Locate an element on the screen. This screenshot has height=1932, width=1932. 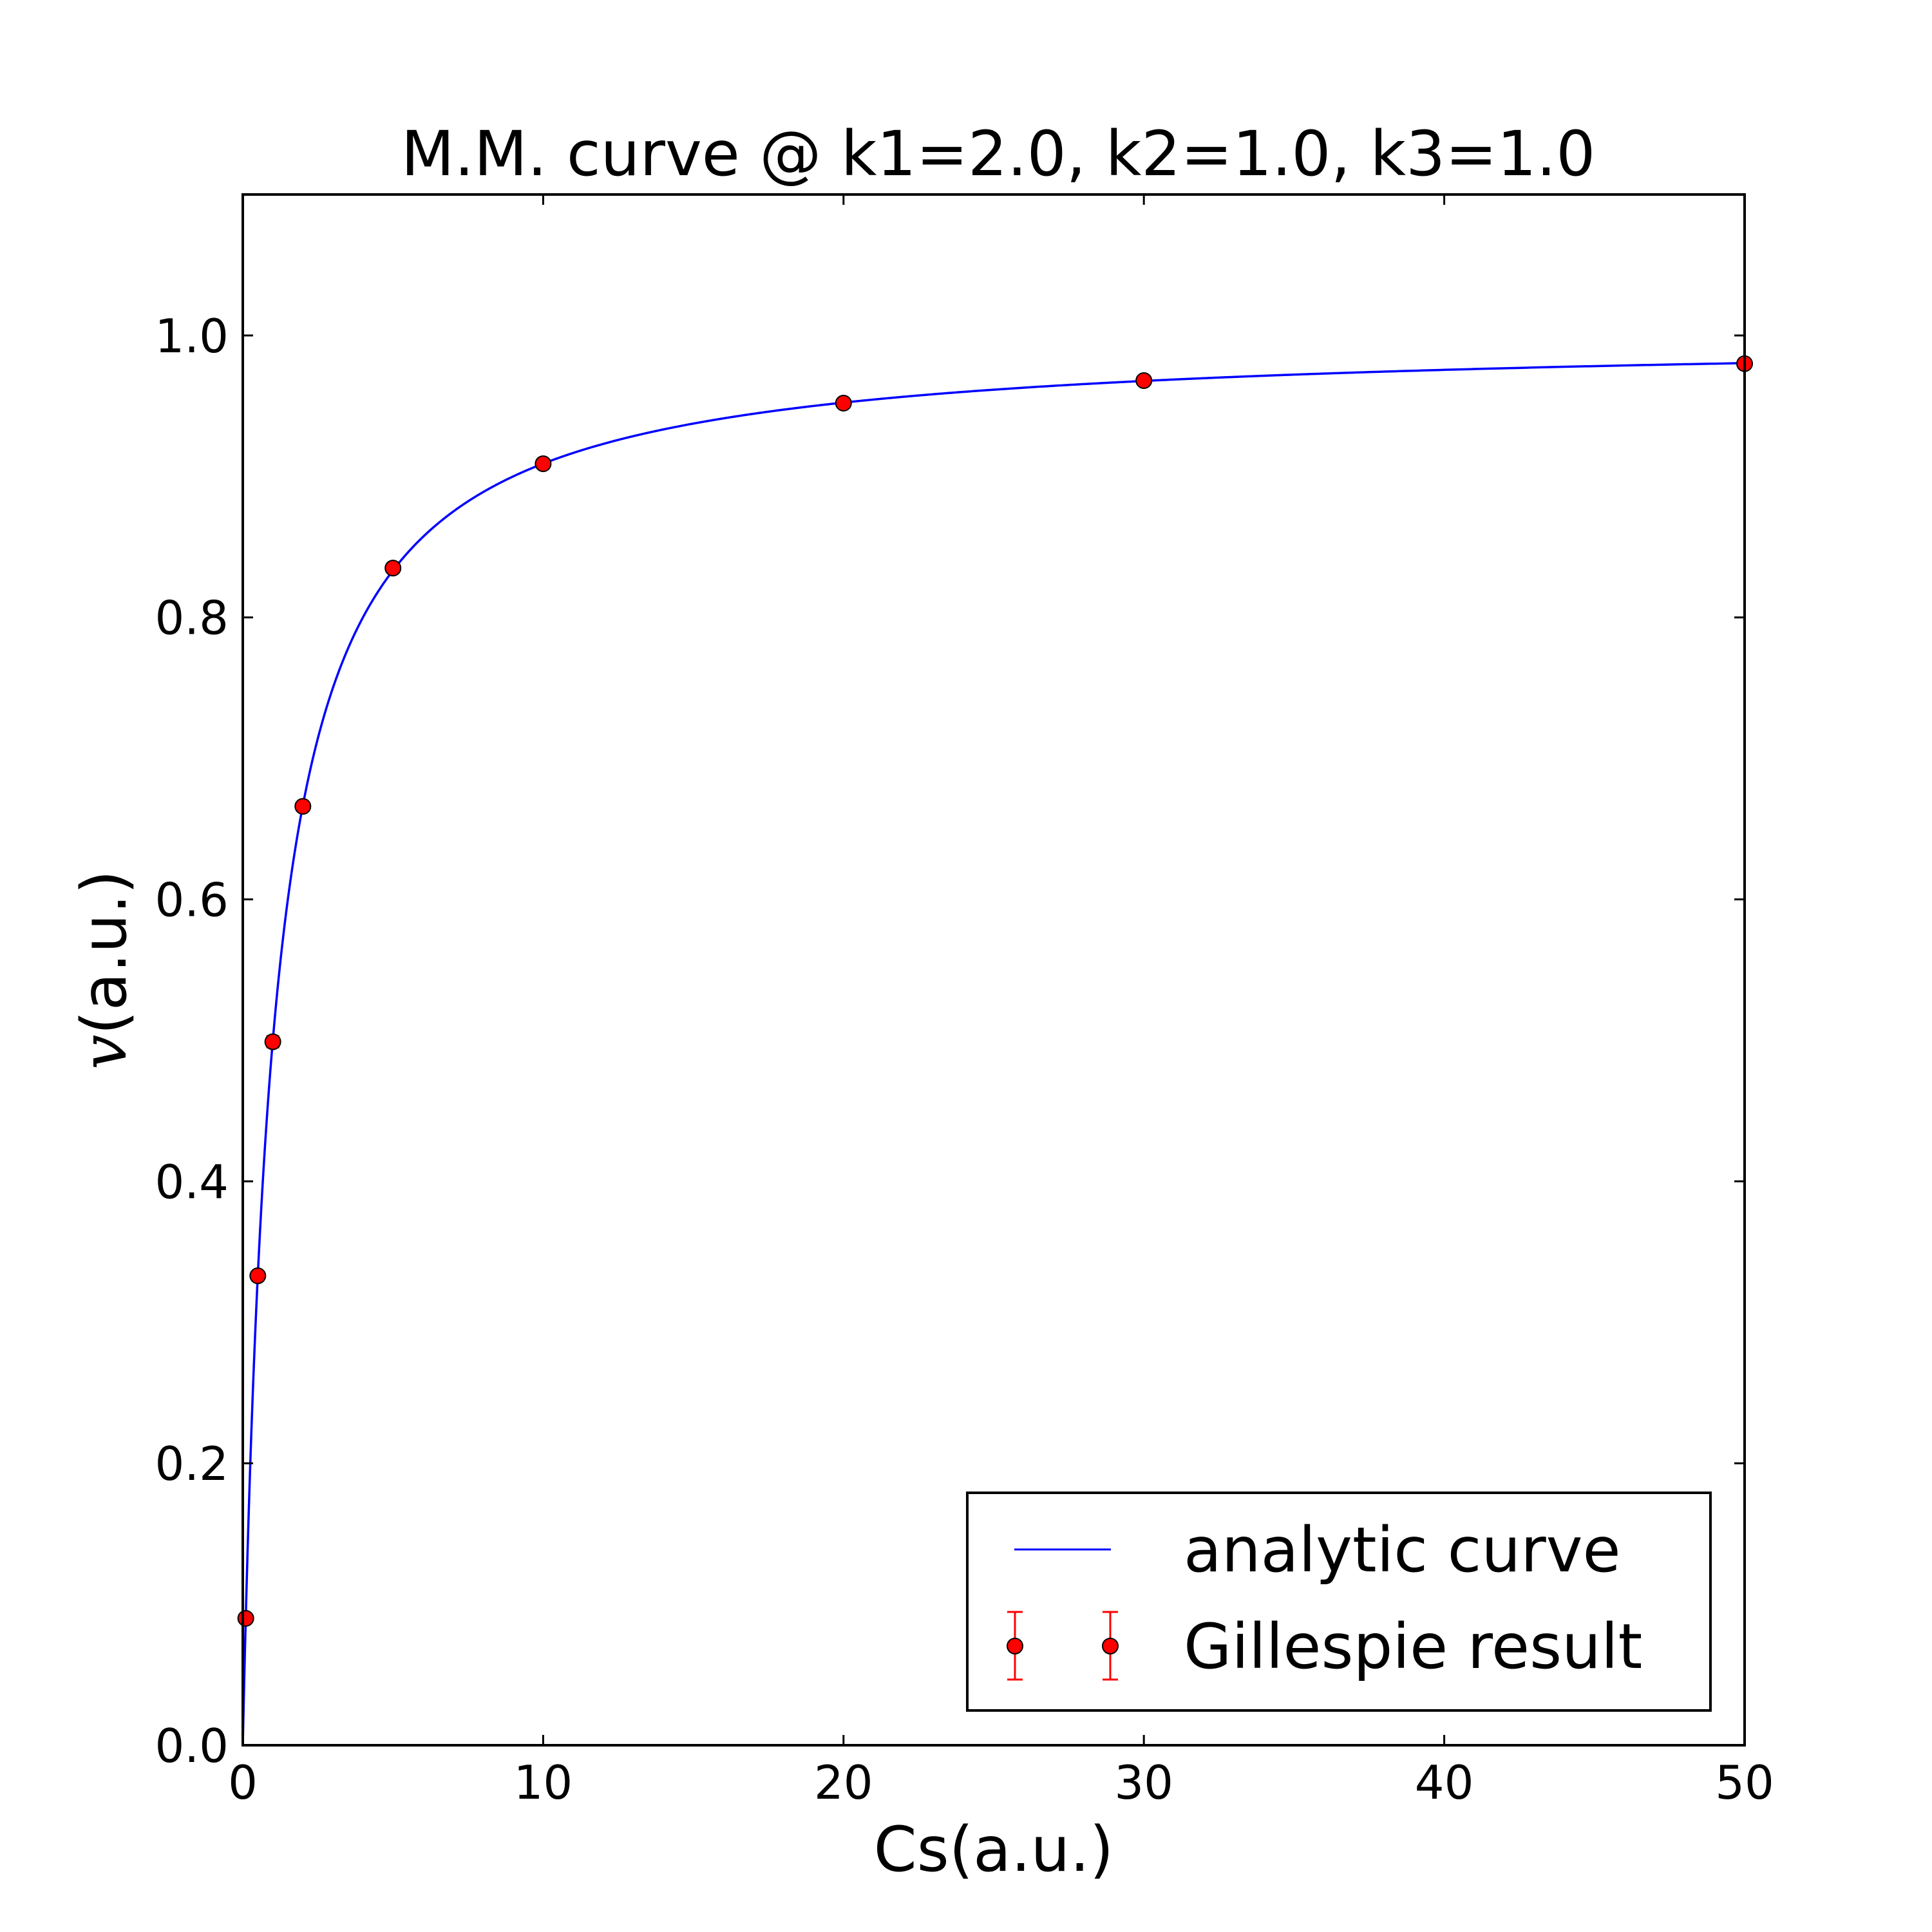
y-tick-label: 0.8 is located at coordinates (192, 618).